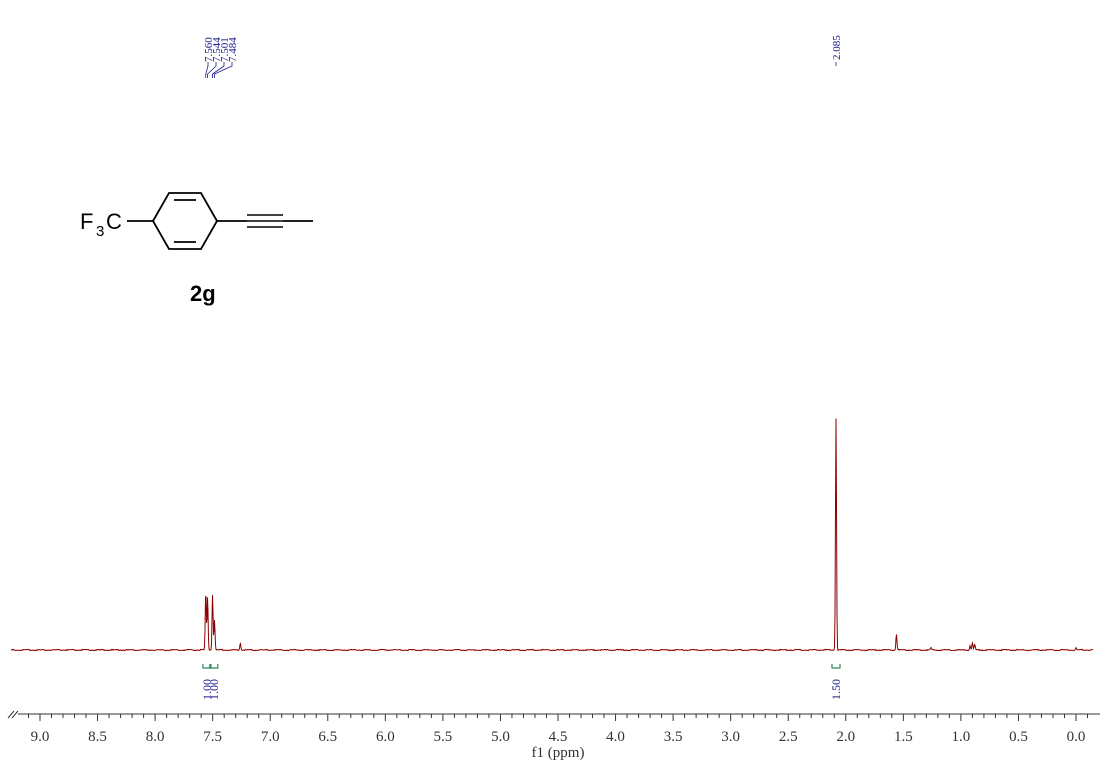  I want to click on x-tick-label: 7.5, so click(212, 737).